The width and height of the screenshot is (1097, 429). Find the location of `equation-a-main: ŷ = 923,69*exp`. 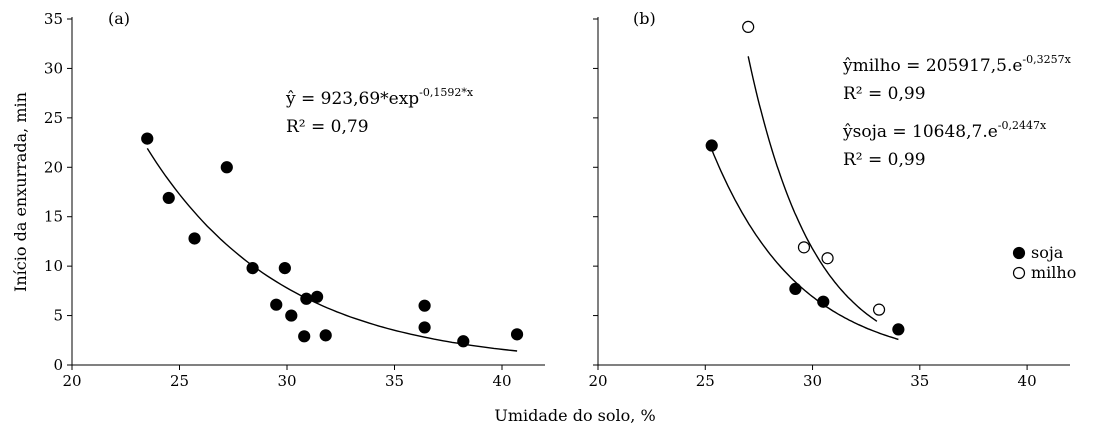

equation-a-main: ŷ = 923,69*exp is located at coordinates (352, 99).